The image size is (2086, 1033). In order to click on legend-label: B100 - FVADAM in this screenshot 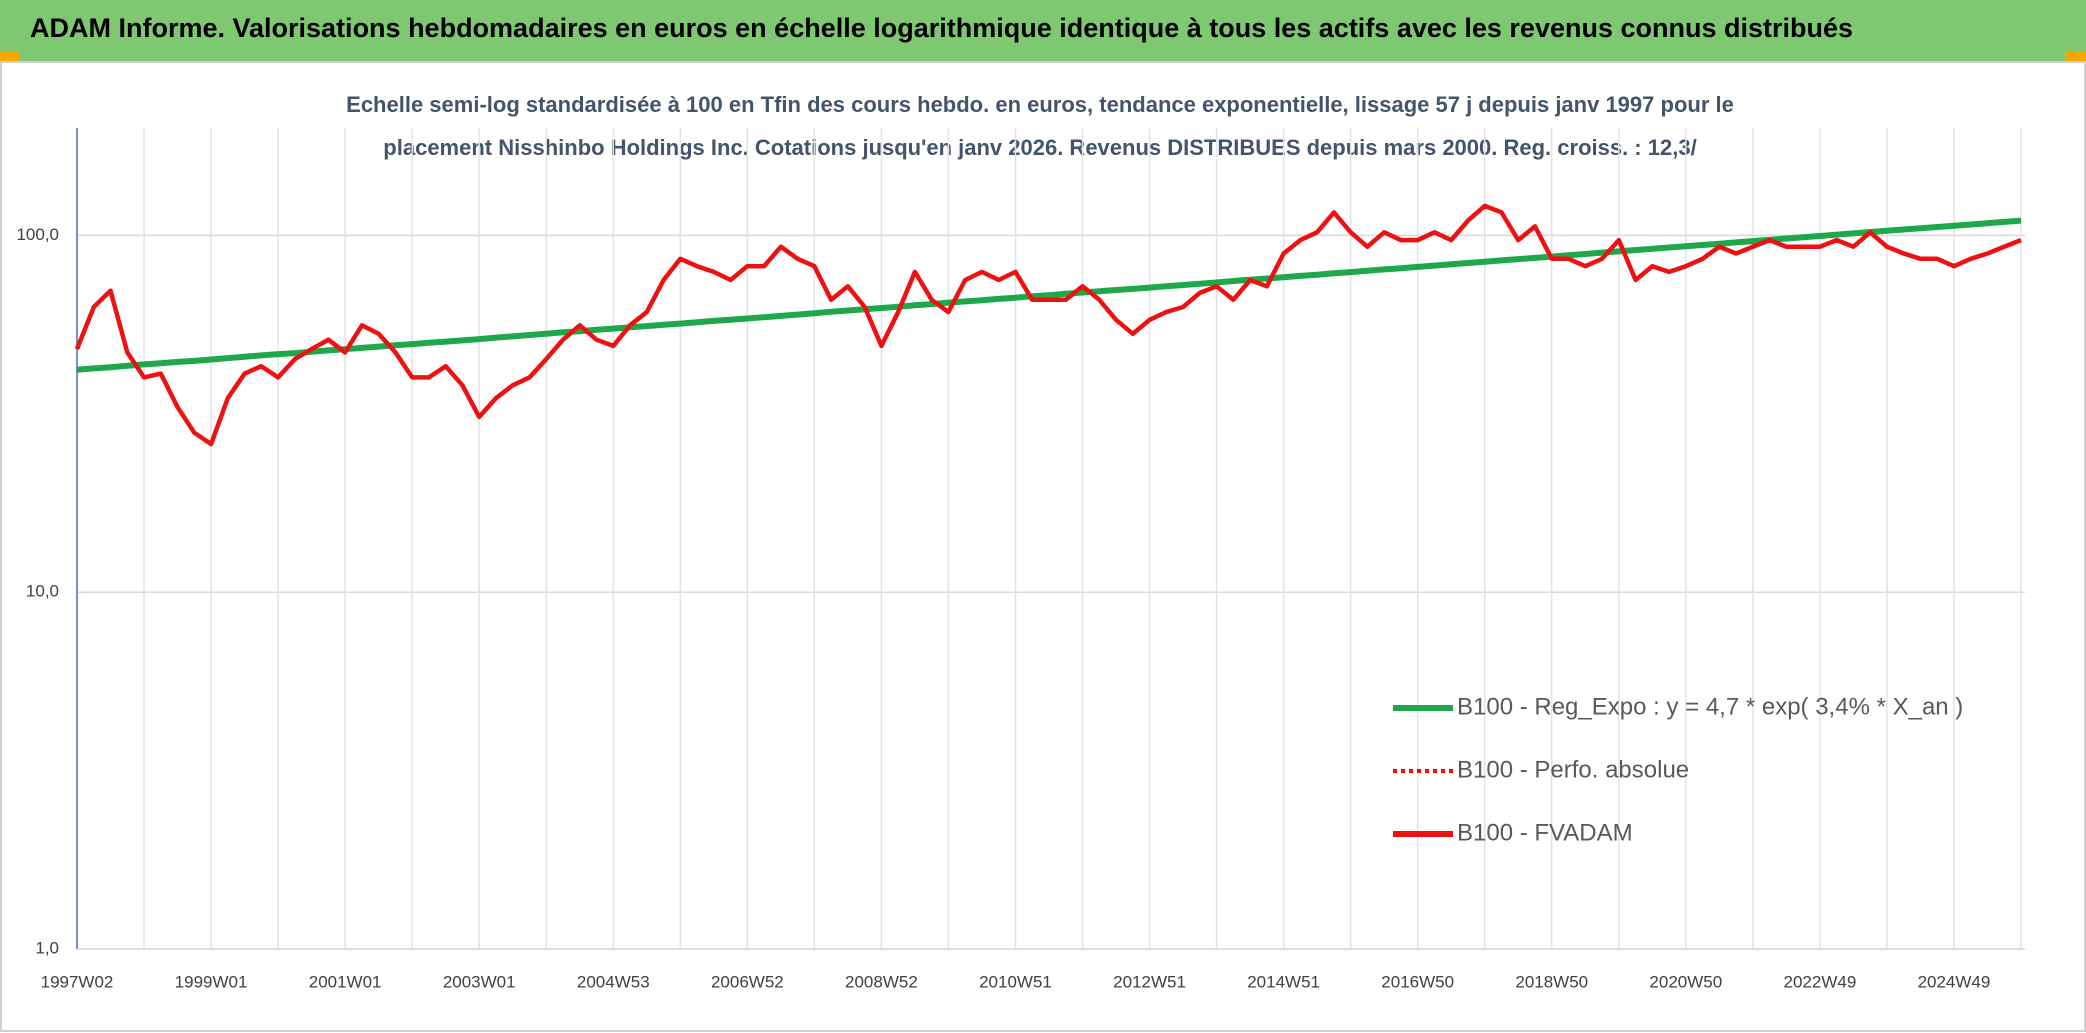, I will do `click(1545, 832)`.